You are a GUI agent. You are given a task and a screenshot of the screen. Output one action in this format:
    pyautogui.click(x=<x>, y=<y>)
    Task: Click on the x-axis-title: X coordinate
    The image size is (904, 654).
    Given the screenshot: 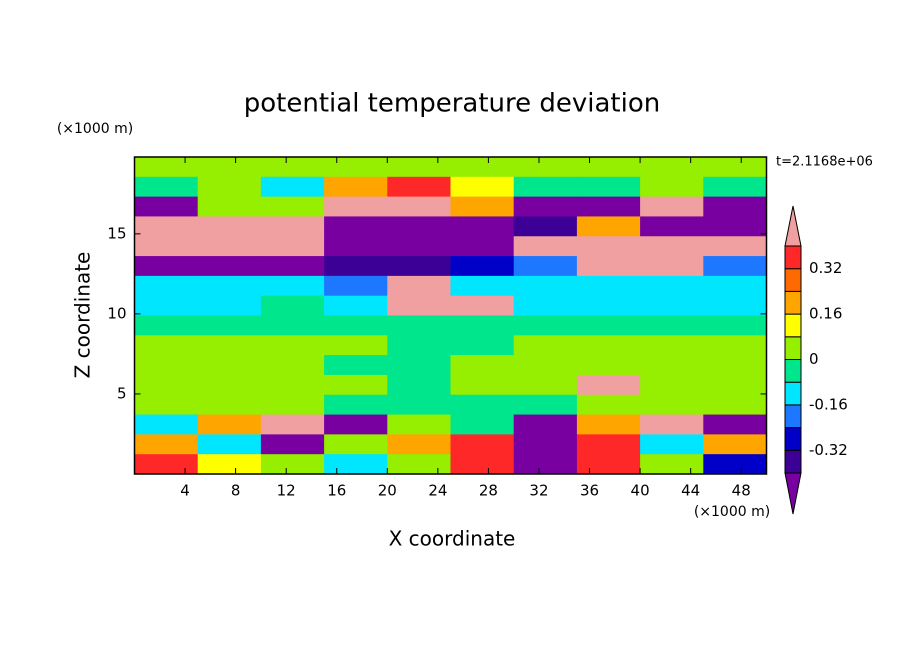 What is the action you would take?
    pyautogui.click(x=452, y=539)
    